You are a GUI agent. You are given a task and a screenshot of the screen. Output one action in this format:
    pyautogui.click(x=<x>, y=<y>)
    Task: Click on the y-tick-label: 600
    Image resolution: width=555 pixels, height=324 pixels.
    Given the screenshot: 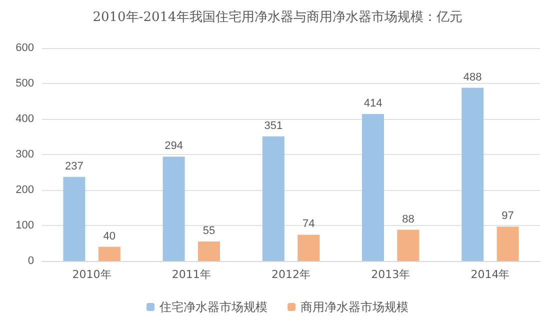 What is the action you would take?
    pyautogui.click(x=25, y=48)
    